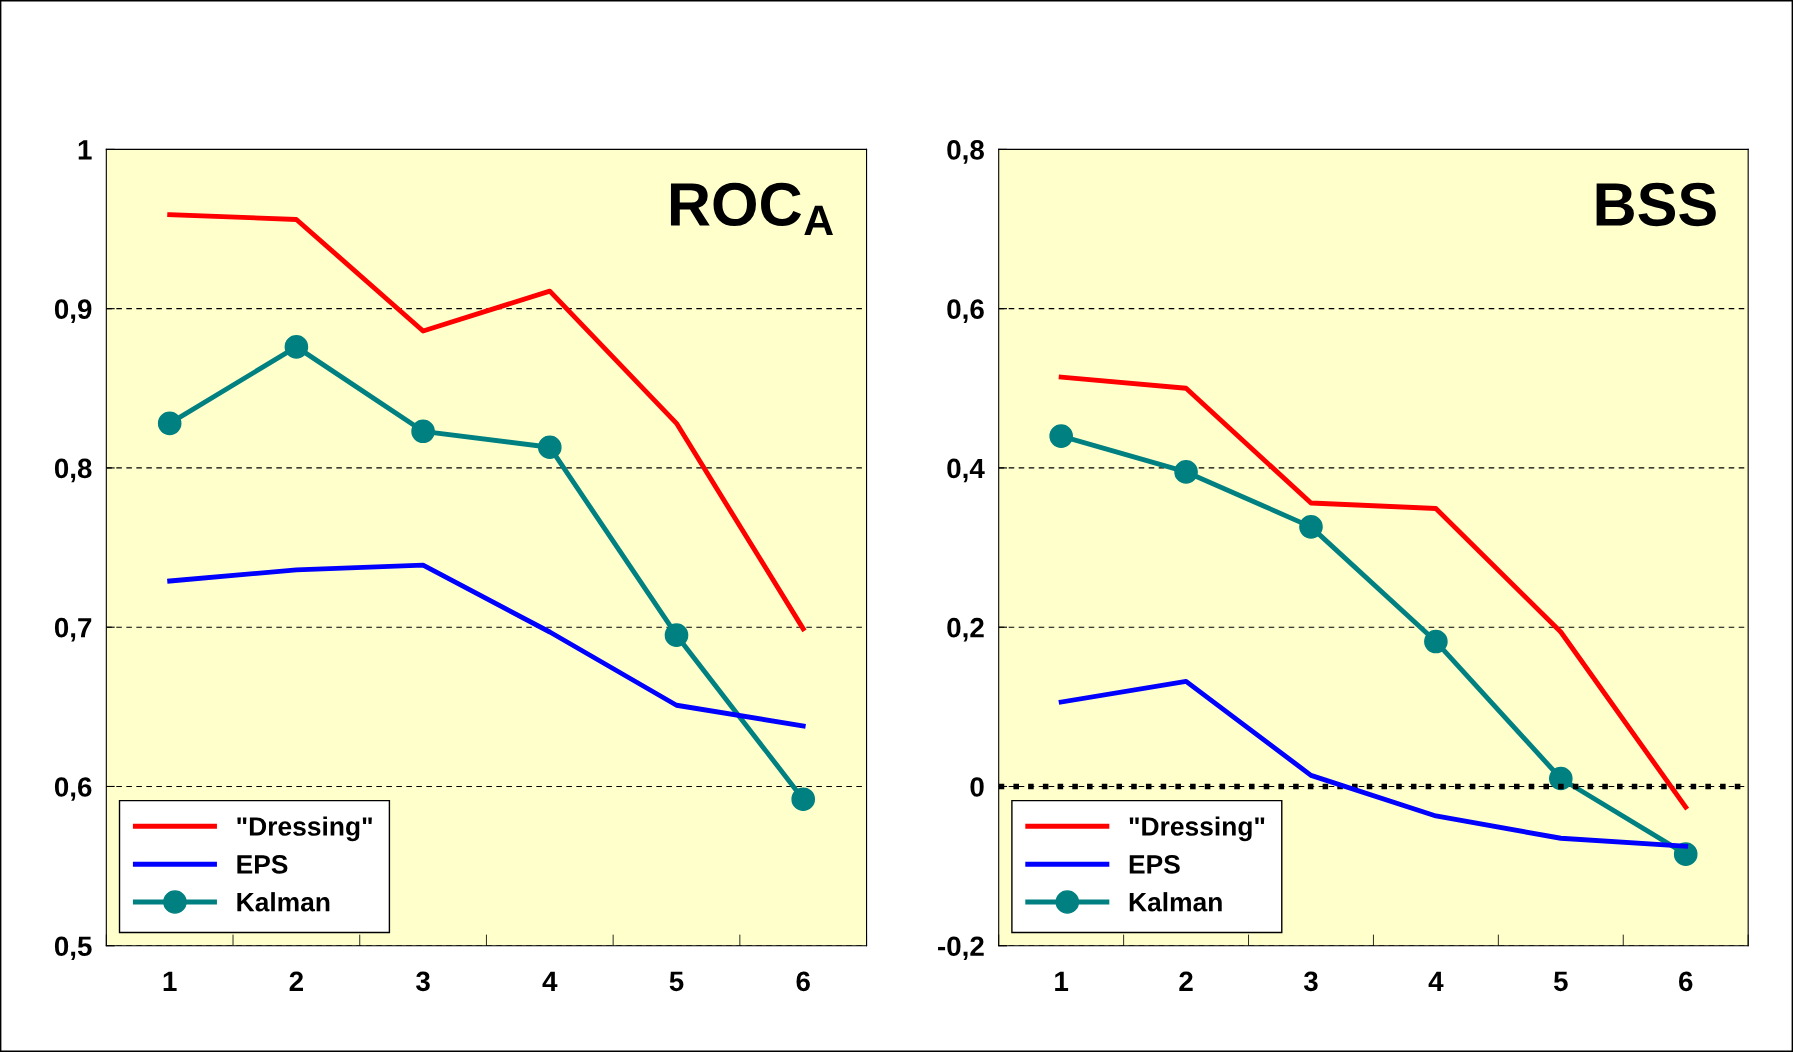 This screenshot has height=1052, width=1793. I want to click on y-tick-label: 1, so click(85, 150).